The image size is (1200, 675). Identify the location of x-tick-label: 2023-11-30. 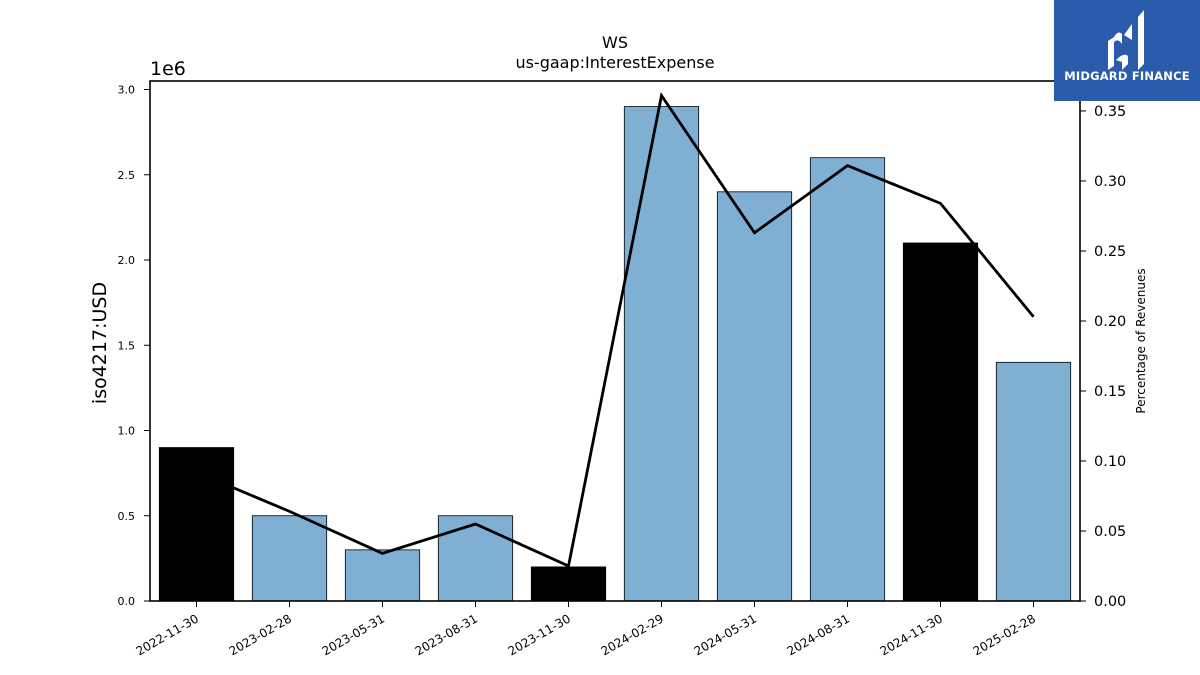
(539, 634).